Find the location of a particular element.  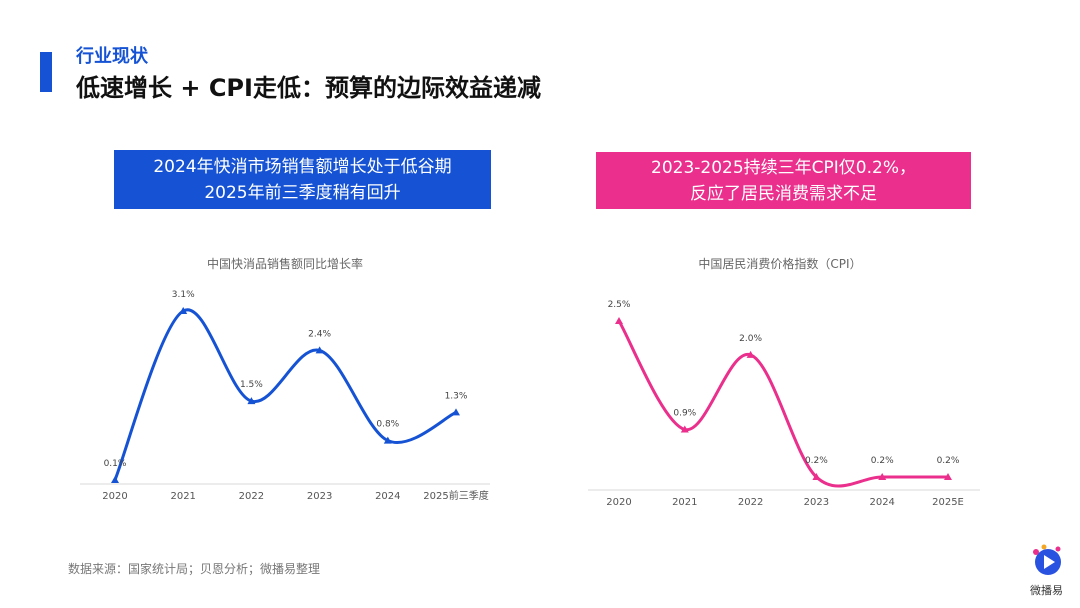

data-label: 0.8% is located at coordinates (387, 425).